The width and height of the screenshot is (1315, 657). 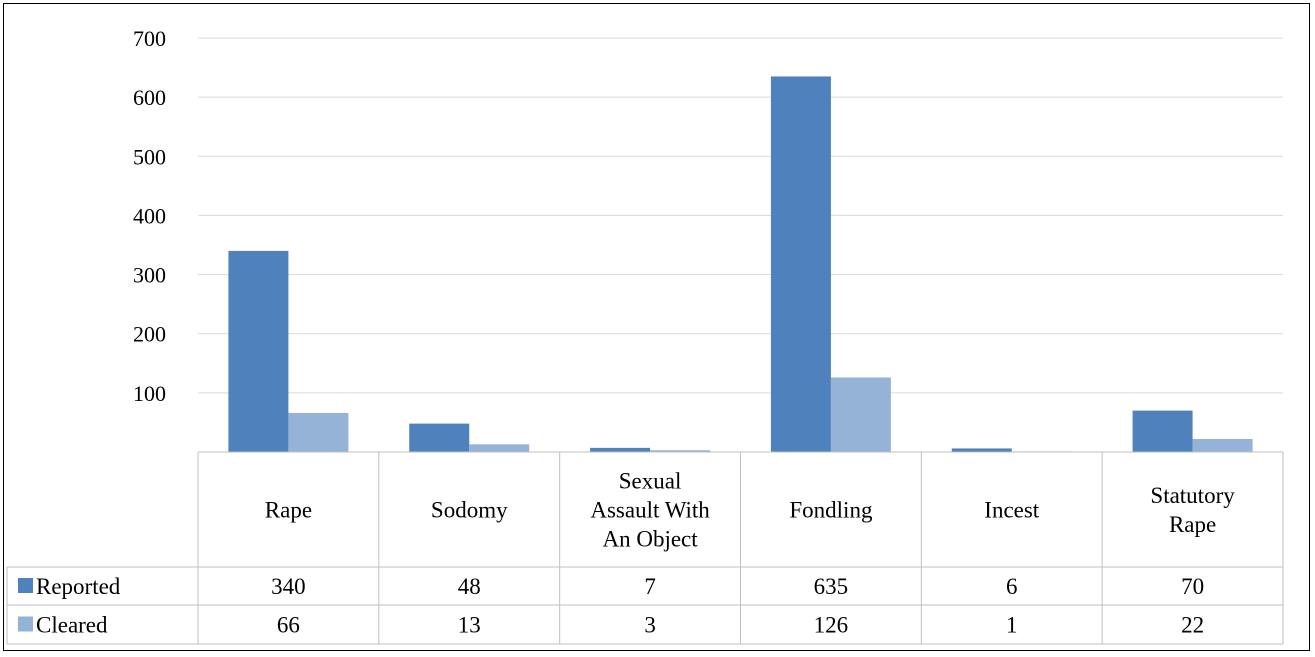 I want to click on table-value-reported-3: 635, so click(x=831, y=586).